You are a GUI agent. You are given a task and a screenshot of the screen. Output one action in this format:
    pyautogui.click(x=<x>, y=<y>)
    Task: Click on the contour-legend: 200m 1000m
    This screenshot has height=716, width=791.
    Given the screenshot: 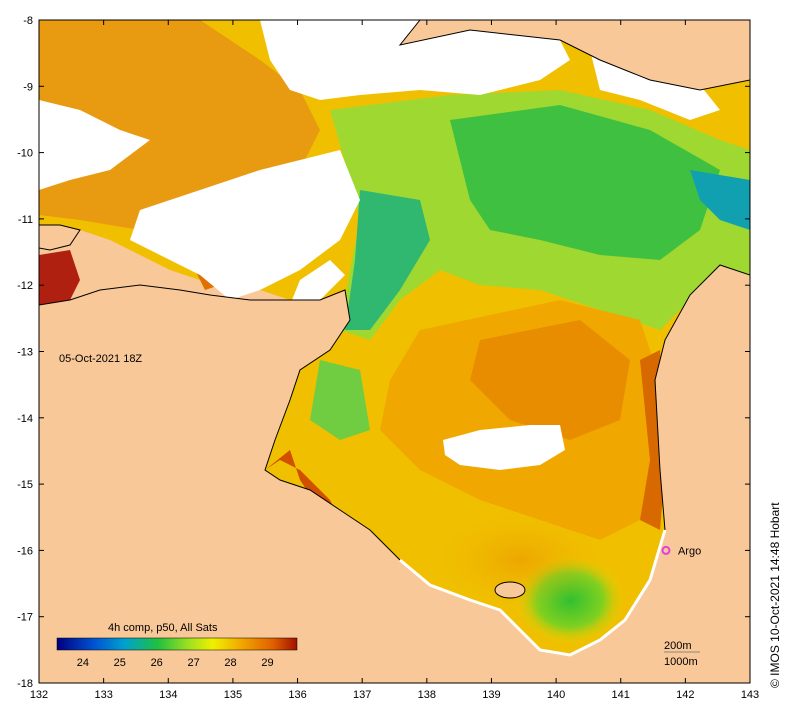 What is the action you would take?
    pyautogui.click(x=682, y=654)
    